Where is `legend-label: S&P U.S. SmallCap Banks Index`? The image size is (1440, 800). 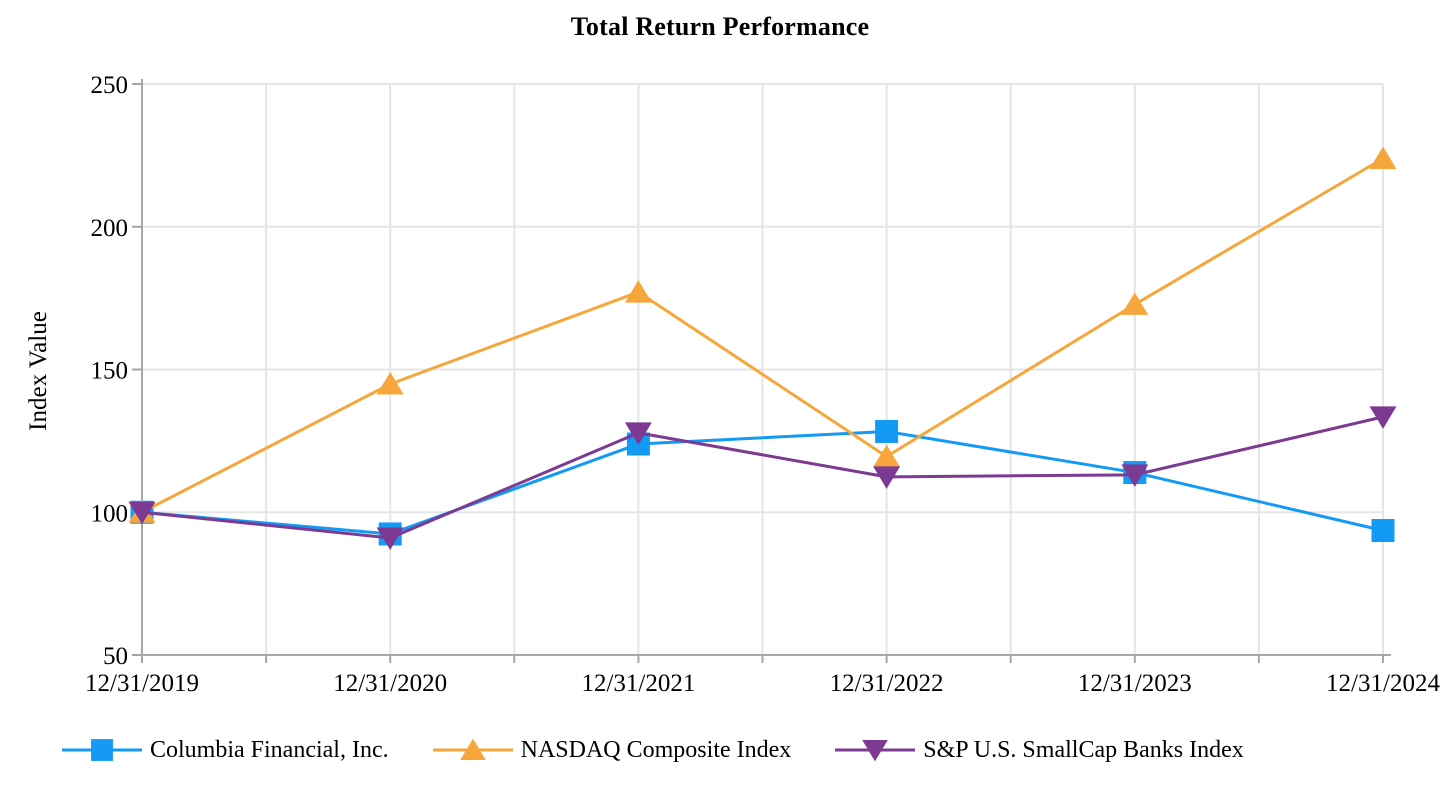 legend-label: S&P U.S. SmallCap Banks Index is located at coordinates (1083, 749).